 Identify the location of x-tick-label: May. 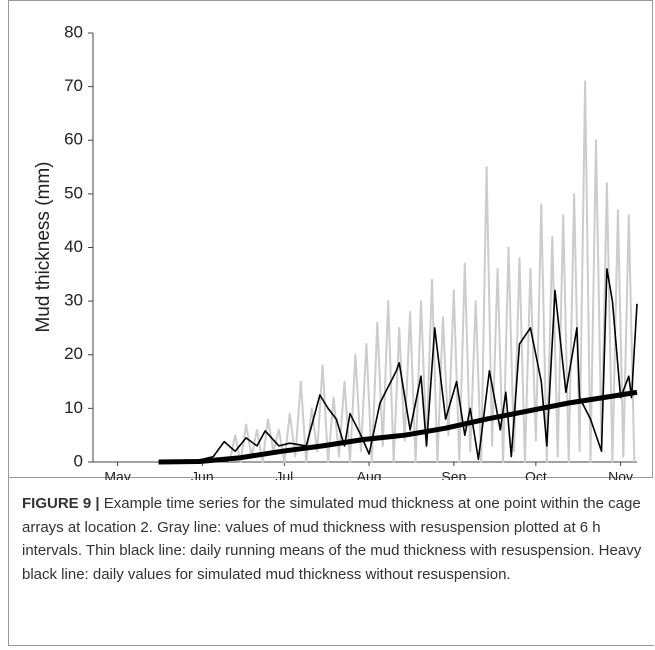
(117, 474).